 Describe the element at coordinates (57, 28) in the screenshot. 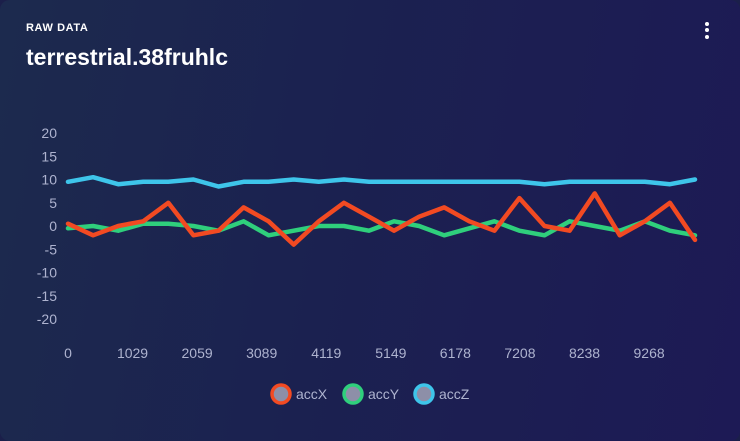

I see `card-eyebrow: RAW DATA` at that location.